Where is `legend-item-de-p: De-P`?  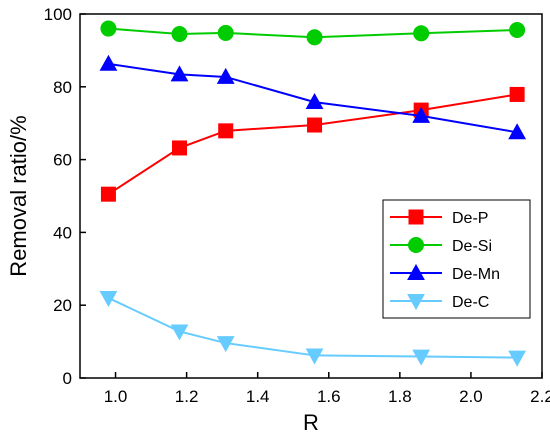 legend-item-de-p: De-P is located at coordinates (439, 218).